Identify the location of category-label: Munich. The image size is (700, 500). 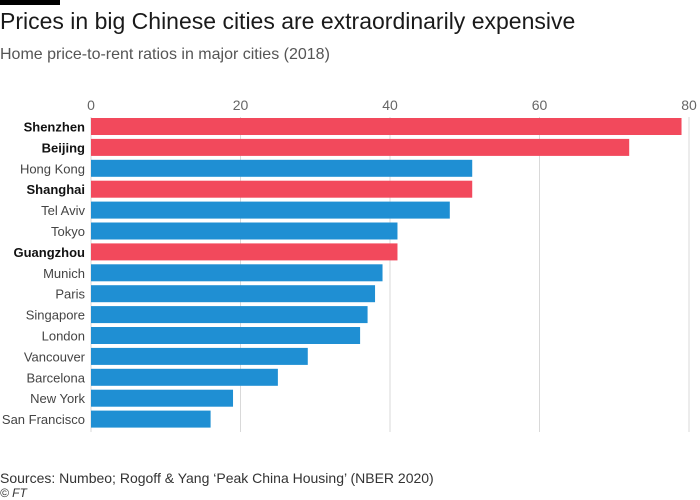
(64, 273).